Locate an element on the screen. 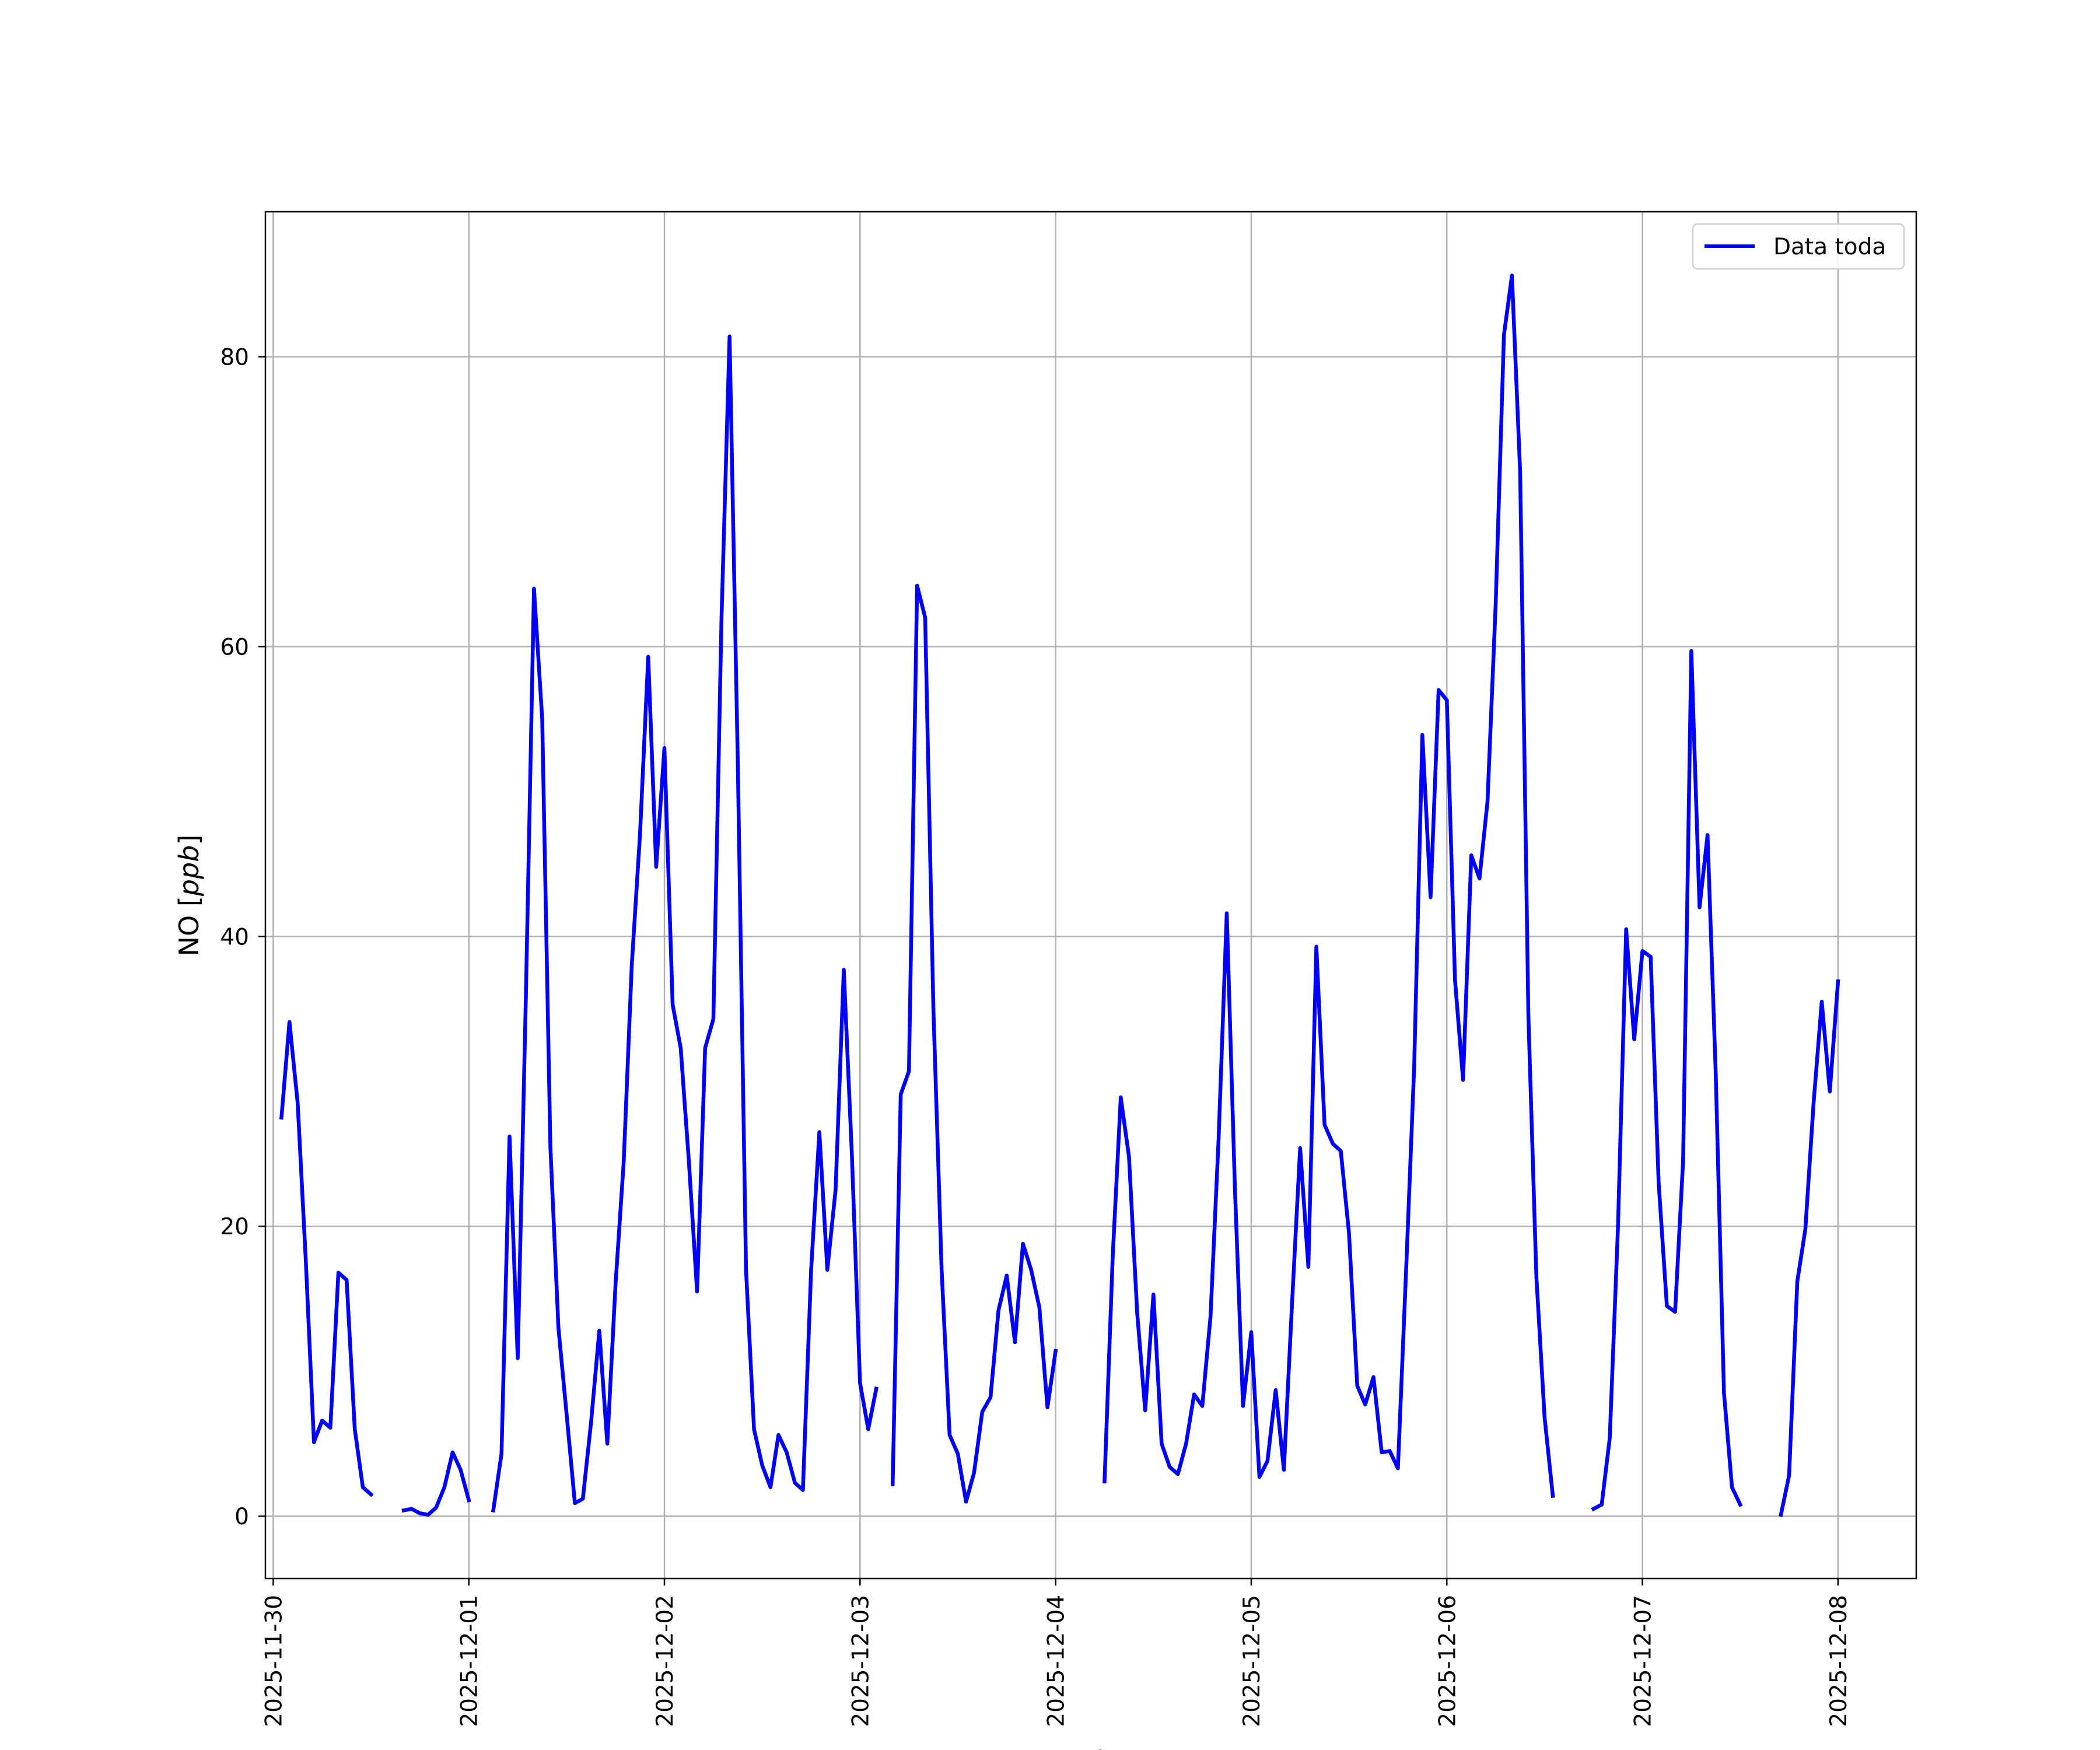 The image size is (2100, 1750). y-axis-label-unit: ppb is located at coordinates (189, 871).